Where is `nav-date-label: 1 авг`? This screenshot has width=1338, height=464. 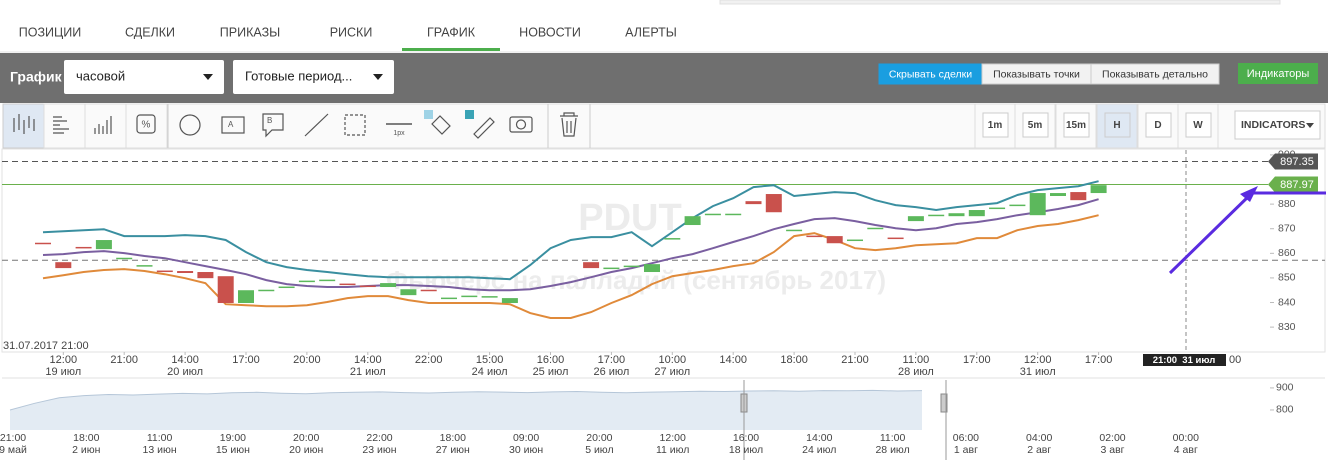 nav-date-label: 1 авг is located at coordinates (966, 450).